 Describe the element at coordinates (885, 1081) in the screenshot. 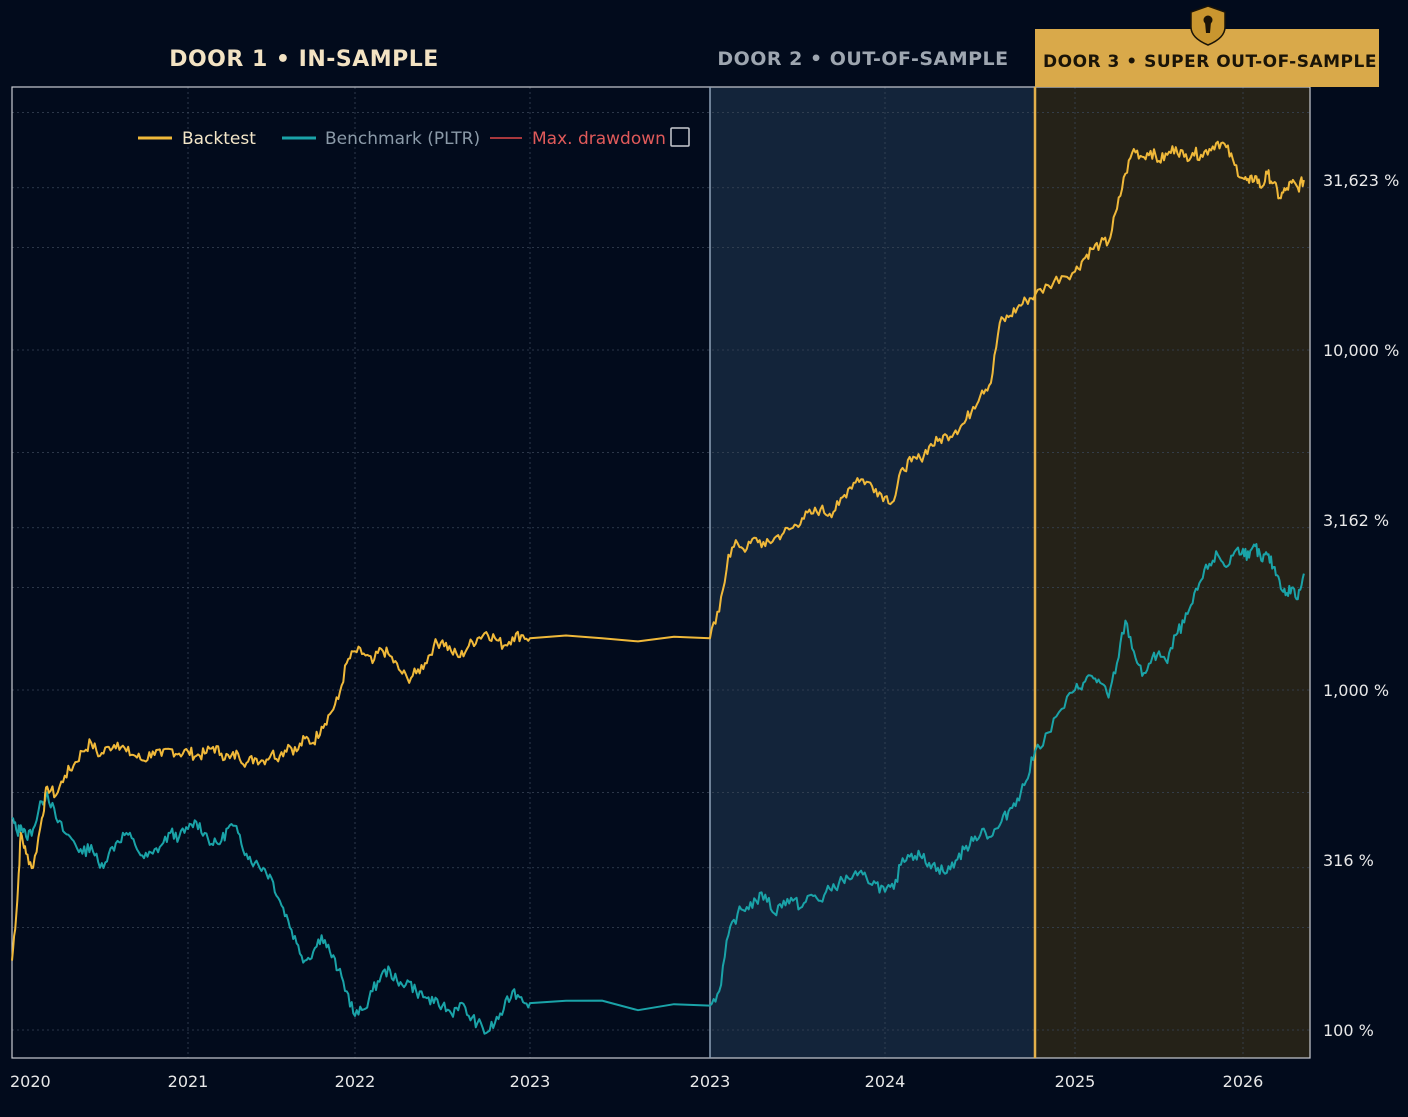

I see `x-tick-label: 2024` at that location.